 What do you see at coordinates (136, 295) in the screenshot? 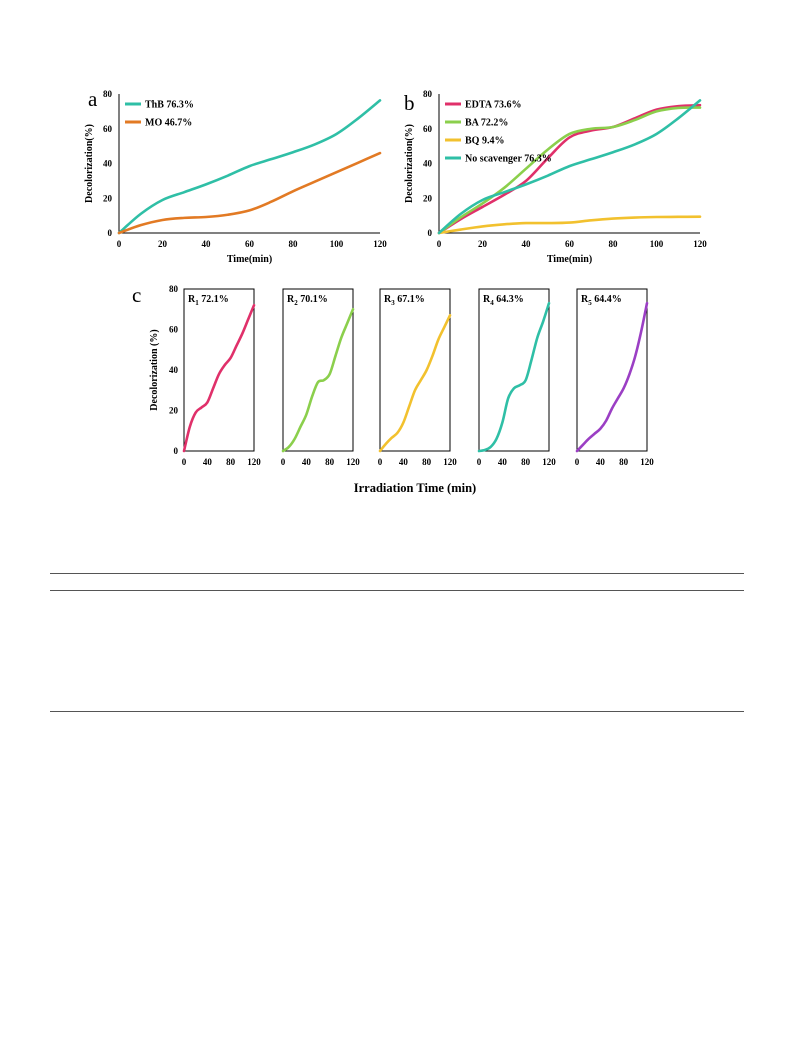
I see `panel-label-c: c` at bounding box center [136, 295].